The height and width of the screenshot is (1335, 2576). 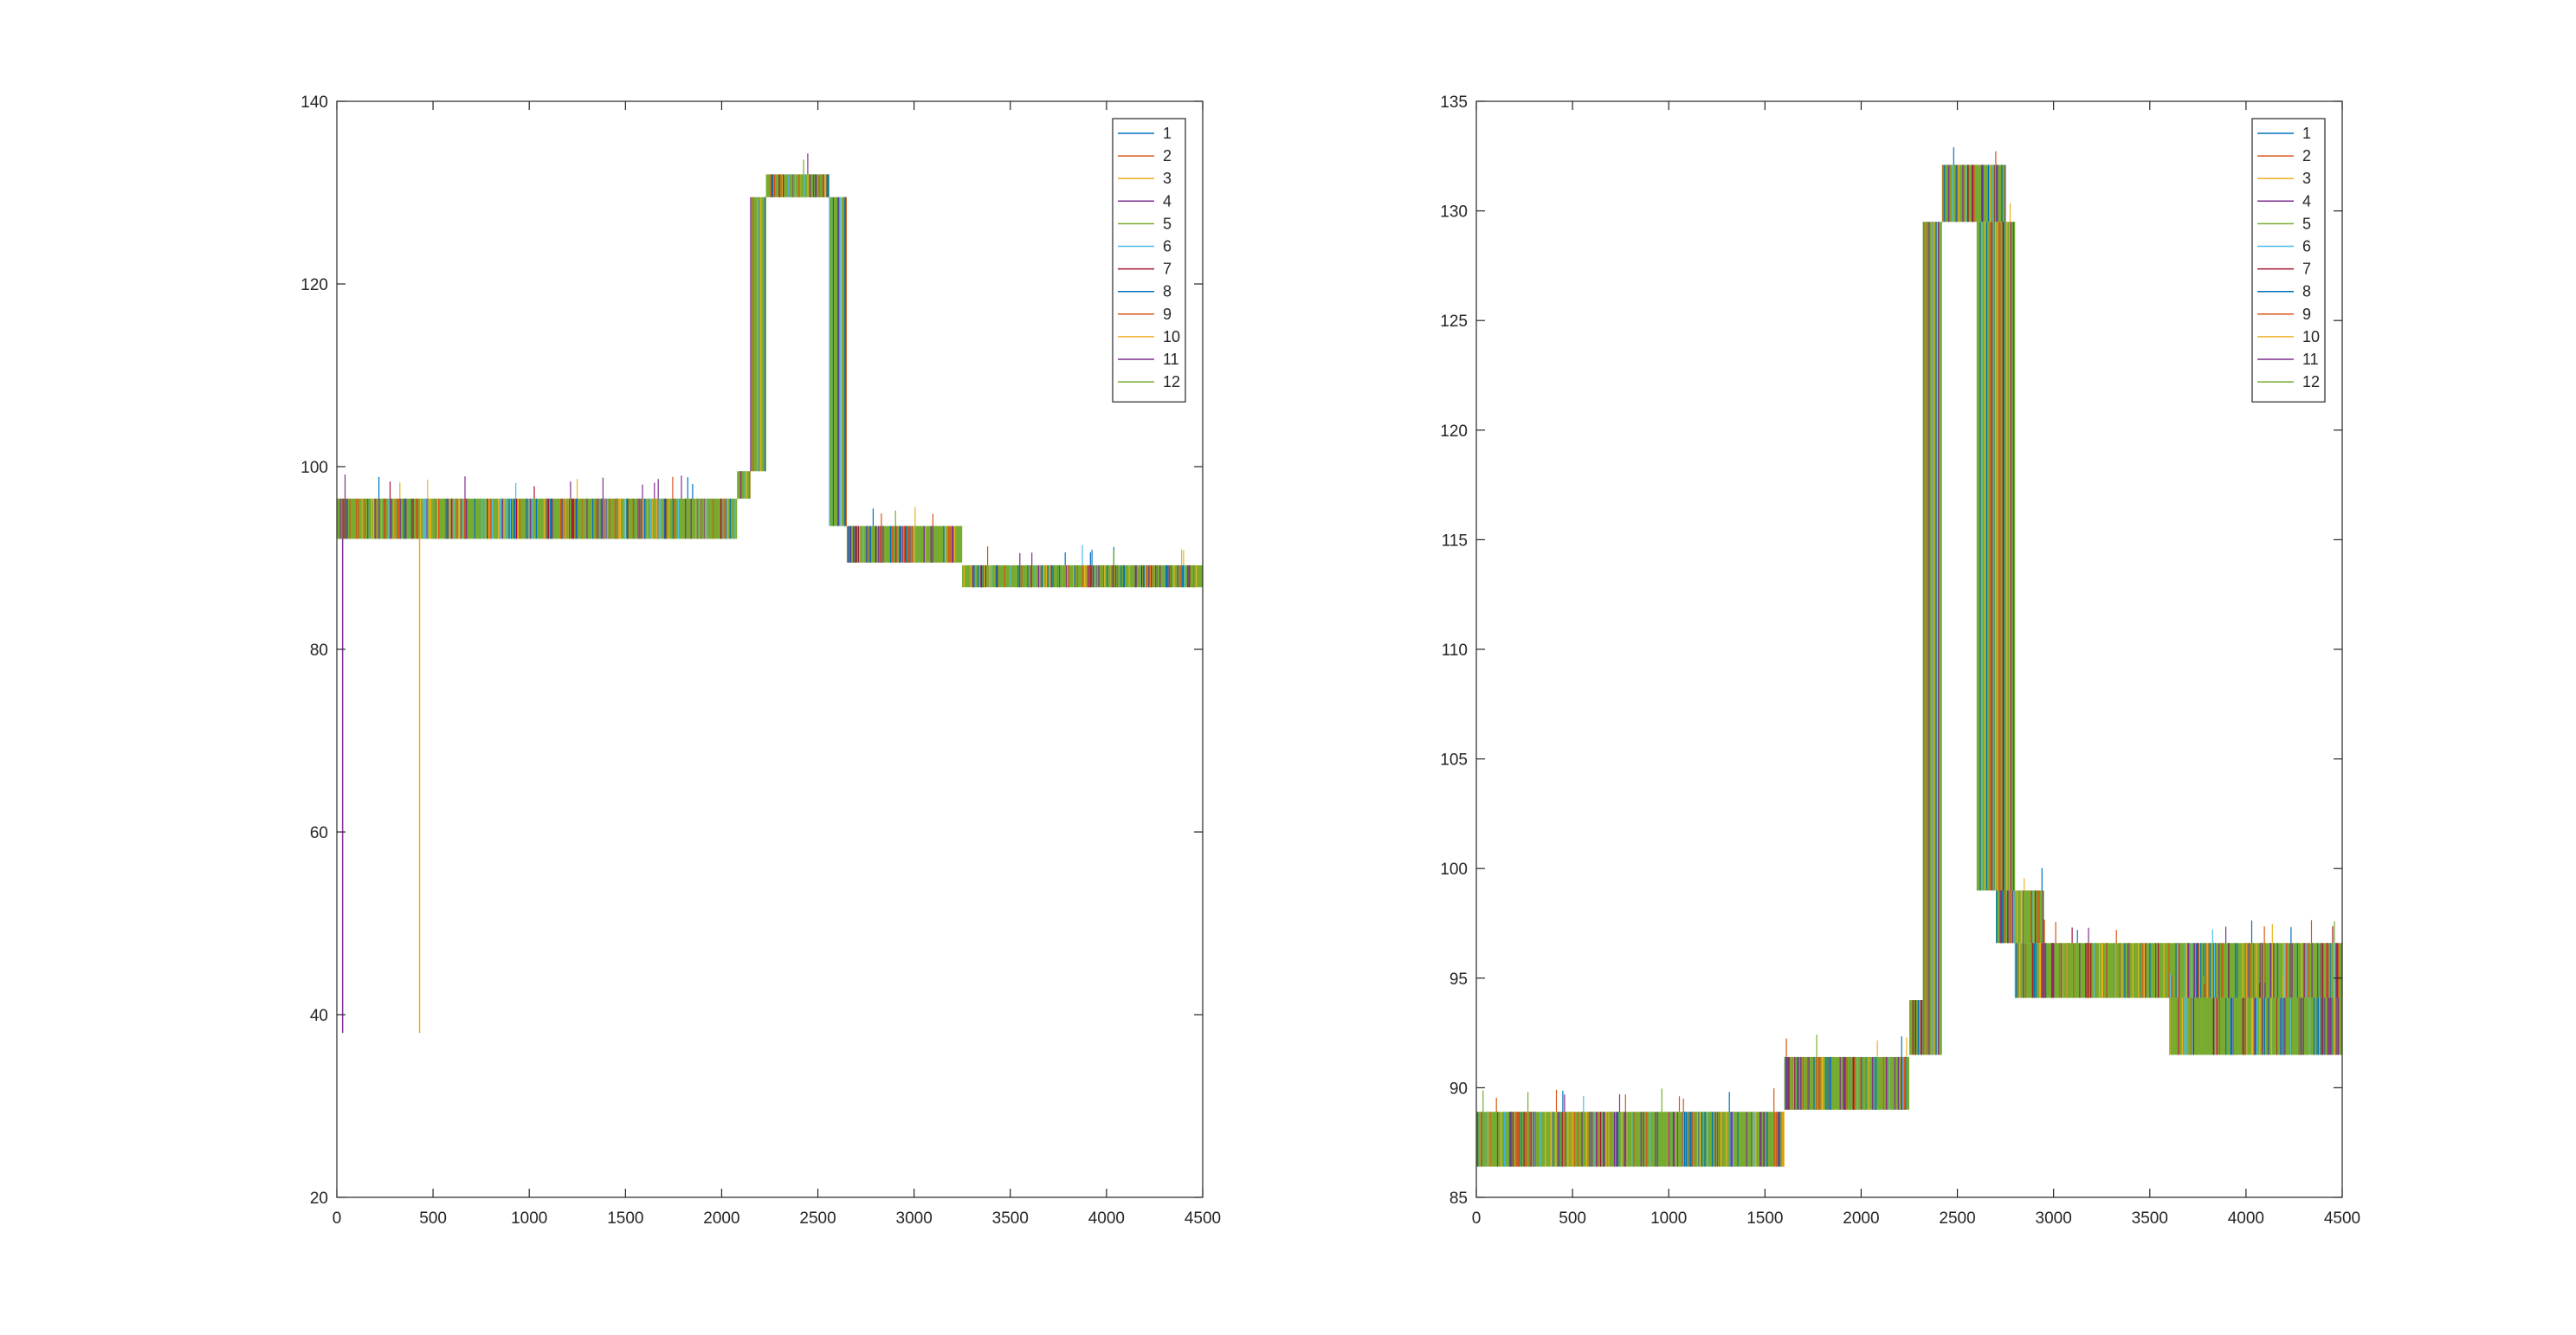 I want to click on y-tick-label: 140, so click(x=314, y=103).